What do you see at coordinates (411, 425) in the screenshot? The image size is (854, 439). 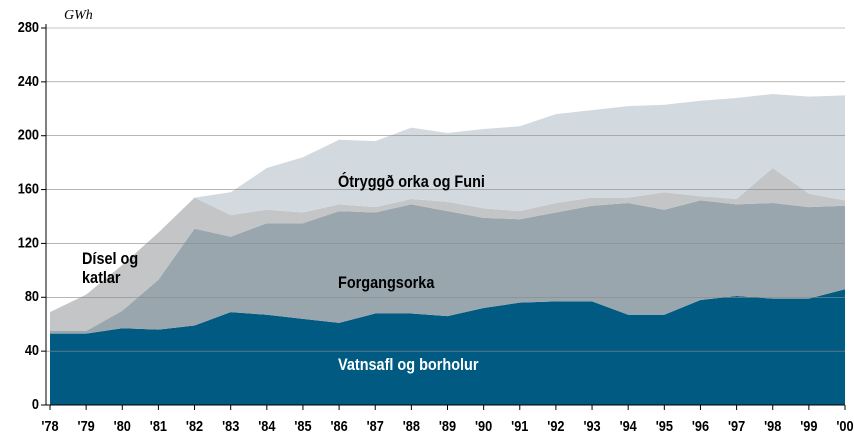 I see `x-tick-label: '88` at bounding box center [411, 425].